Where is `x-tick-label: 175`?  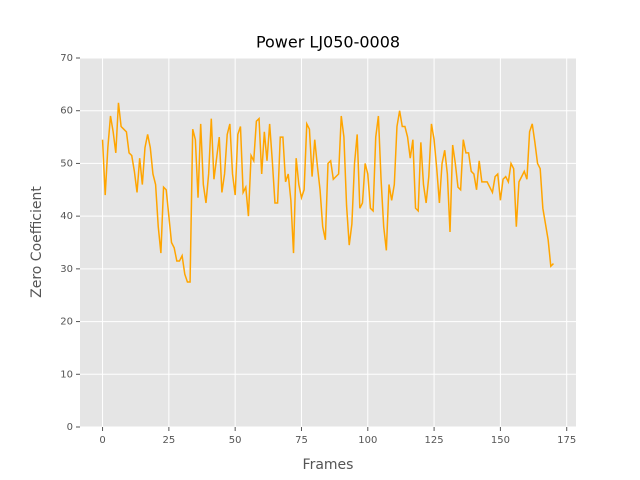 x-tick-label: 175 is located at coordinates (566, 440).